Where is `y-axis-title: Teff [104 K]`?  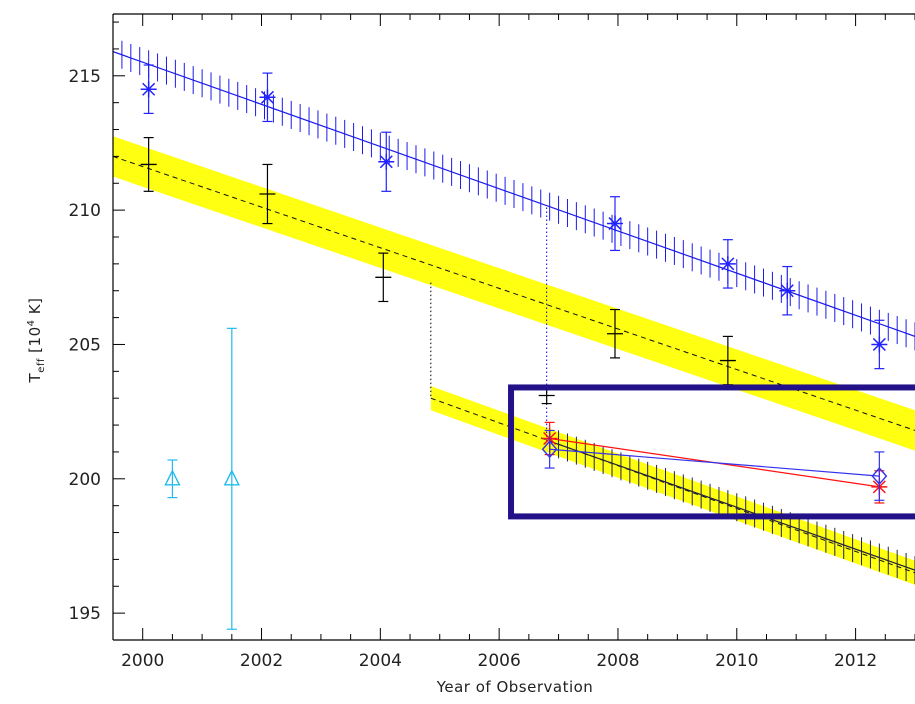 y-axis-title: Teff [104 K] is located at coordinates (36, 341).